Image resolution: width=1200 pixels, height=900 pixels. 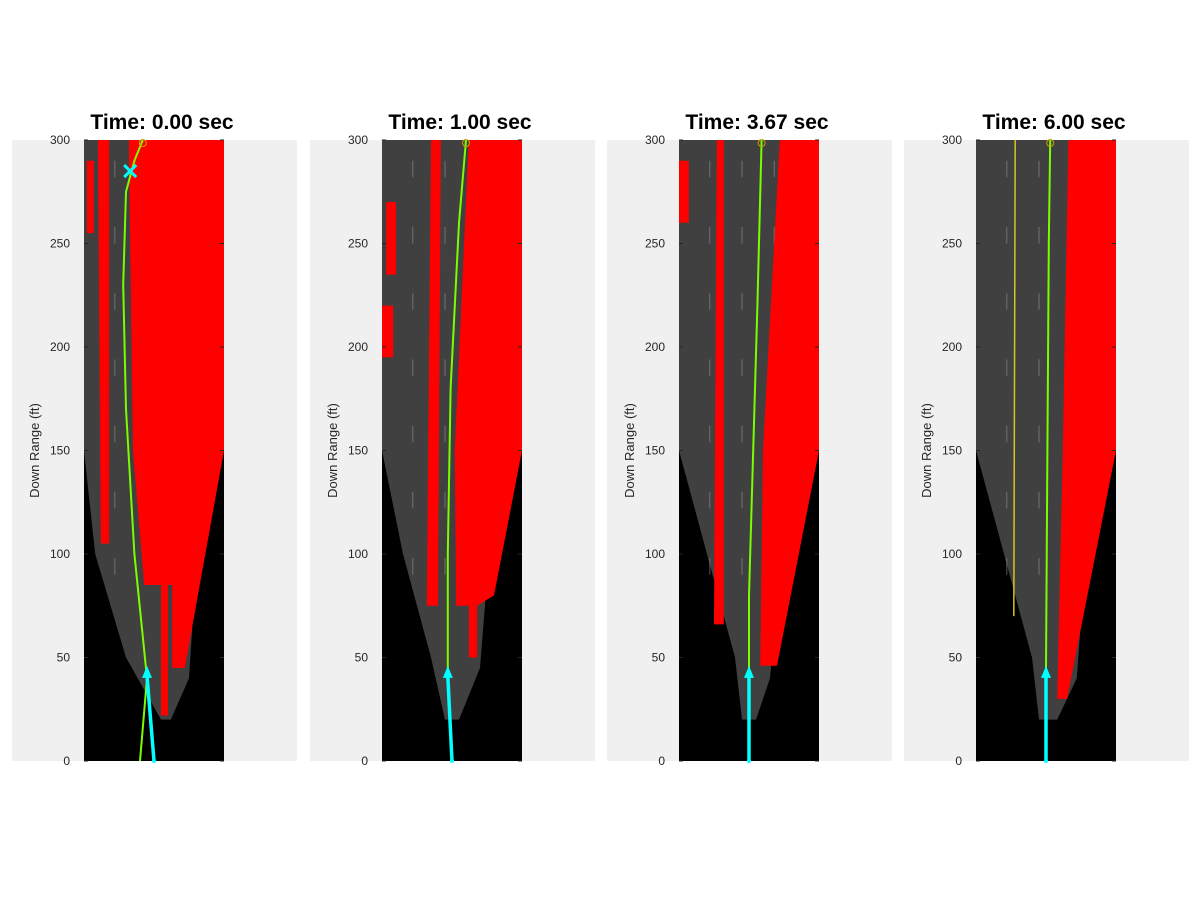 What do you see at coordinates (460, 122) in the screenshot?
I see `panel-title: Time: 1.00 sec` at bounding box center [460, 122].